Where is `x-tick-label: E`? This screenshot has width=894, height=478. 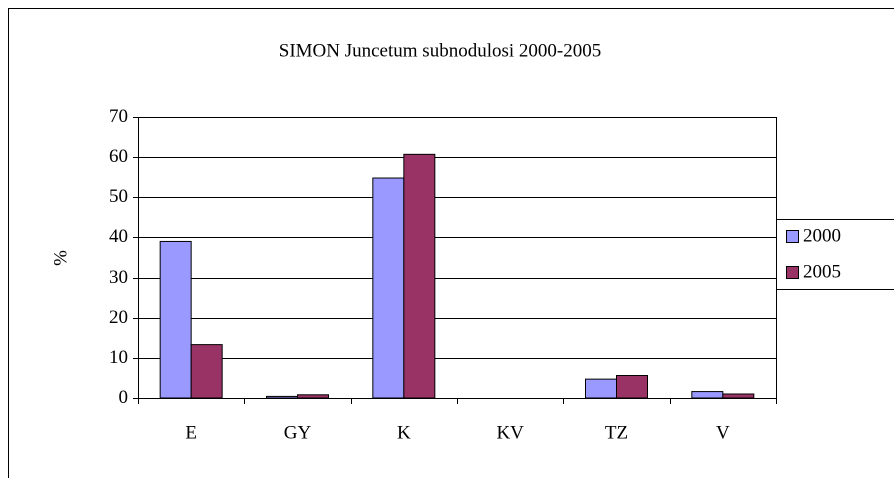
x-tick-label: E is located at coordinates (191, 432).